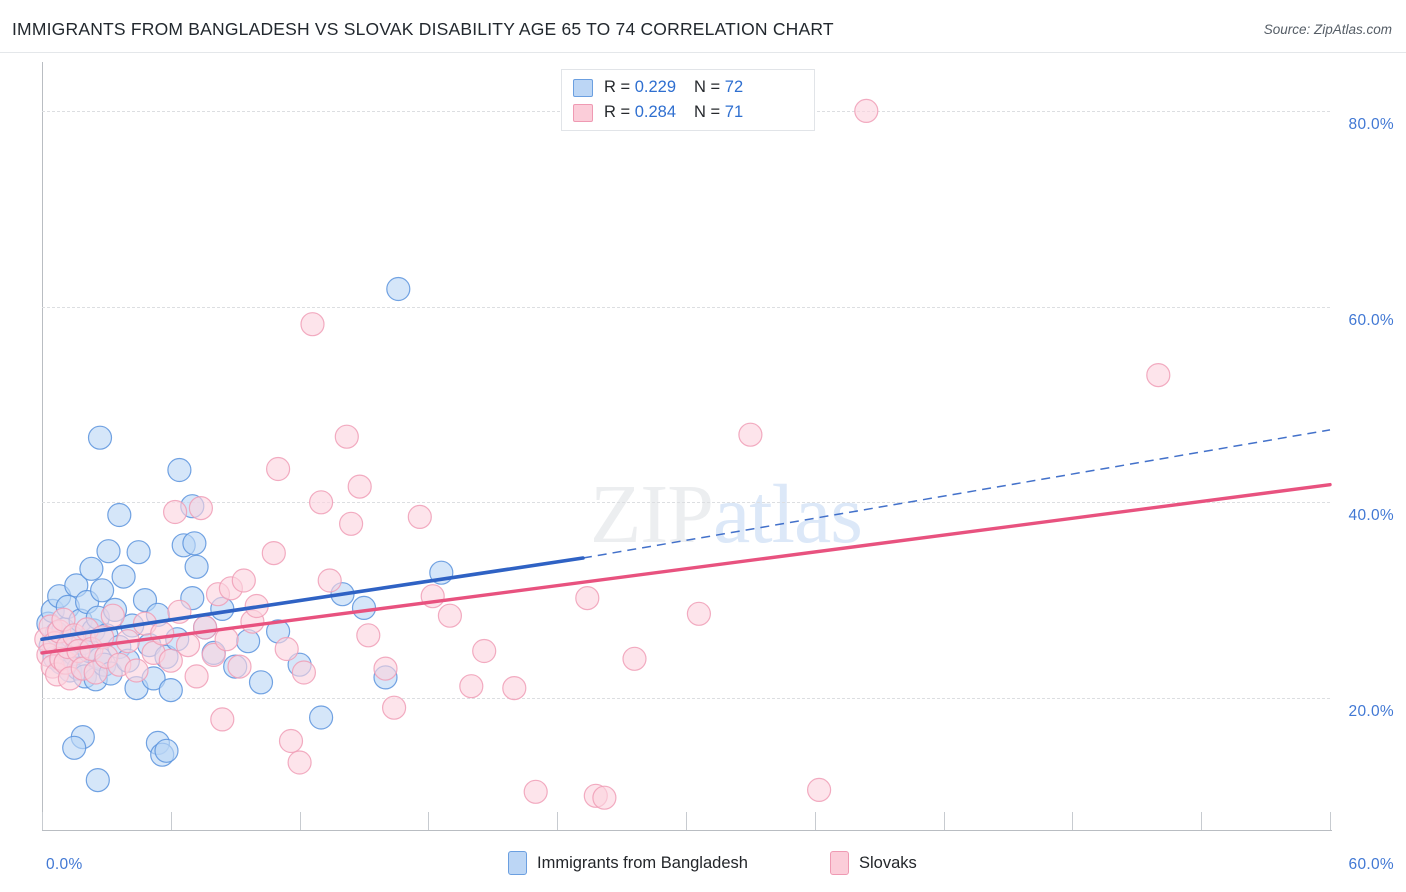 The image size is (1406, 892). I want to click on r-label-blue: R = 0.229, so click(640, 87).